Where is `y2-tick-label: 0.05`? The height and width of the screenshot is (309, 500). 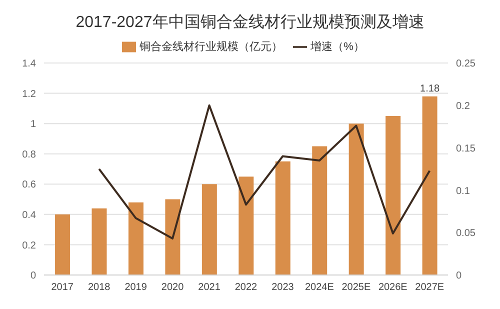 y2-tick-label: 0.05 is located at coordinates (466, 234).